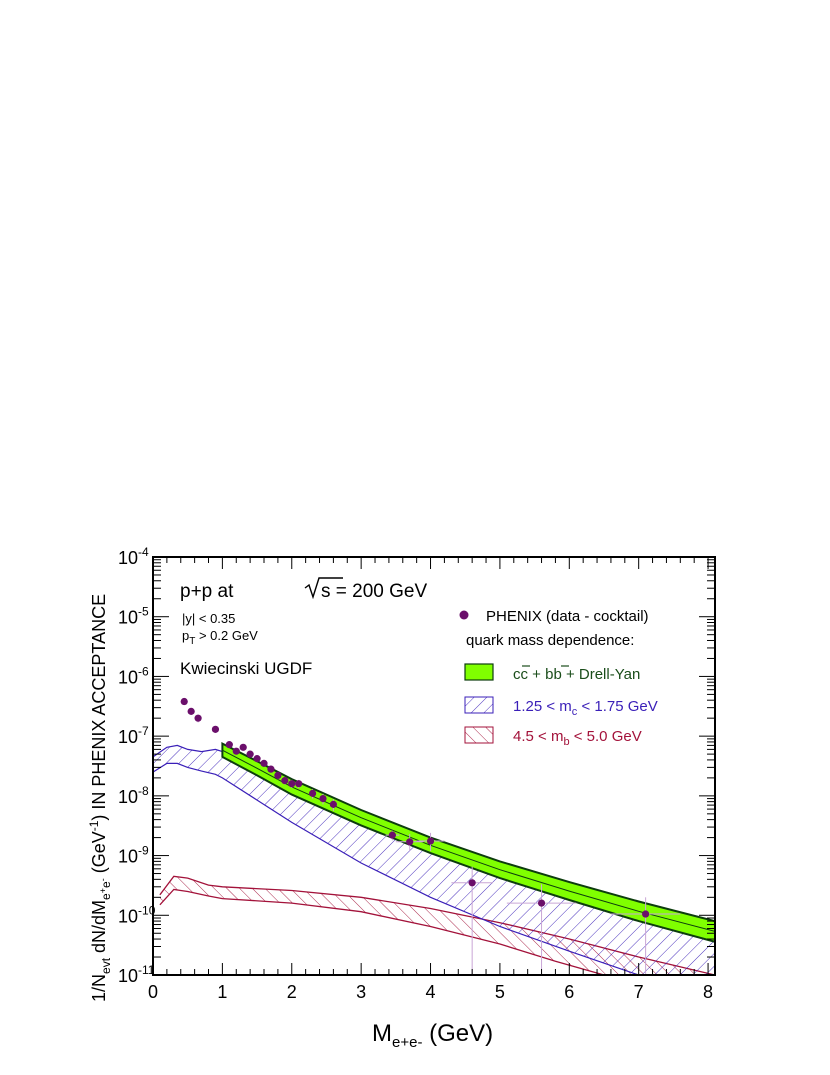 The image size is (830, 1075). What do you see at coordinates (525, 674) in the screenshot?
I see `cbar: c` at bounding box center [525, 674].